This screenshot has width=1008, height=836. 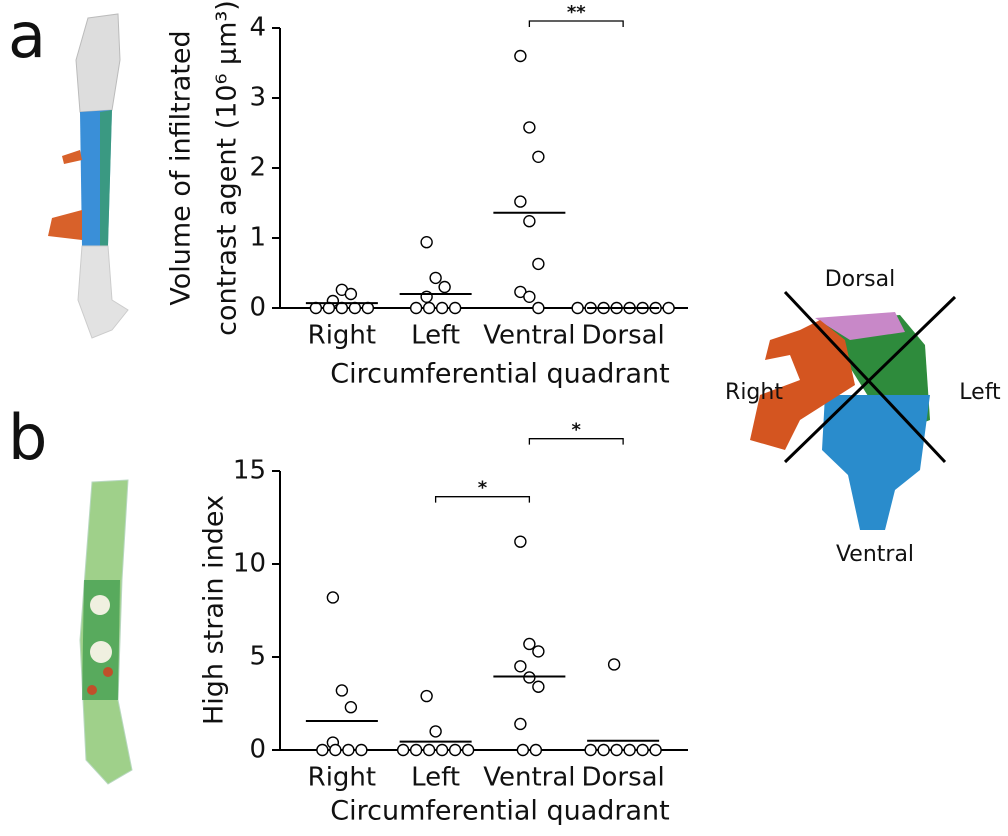 What do you see at coordinates (249, 471) in the screenshot?
I see `y-tick-label: 15` at bounding box center [249, 471].